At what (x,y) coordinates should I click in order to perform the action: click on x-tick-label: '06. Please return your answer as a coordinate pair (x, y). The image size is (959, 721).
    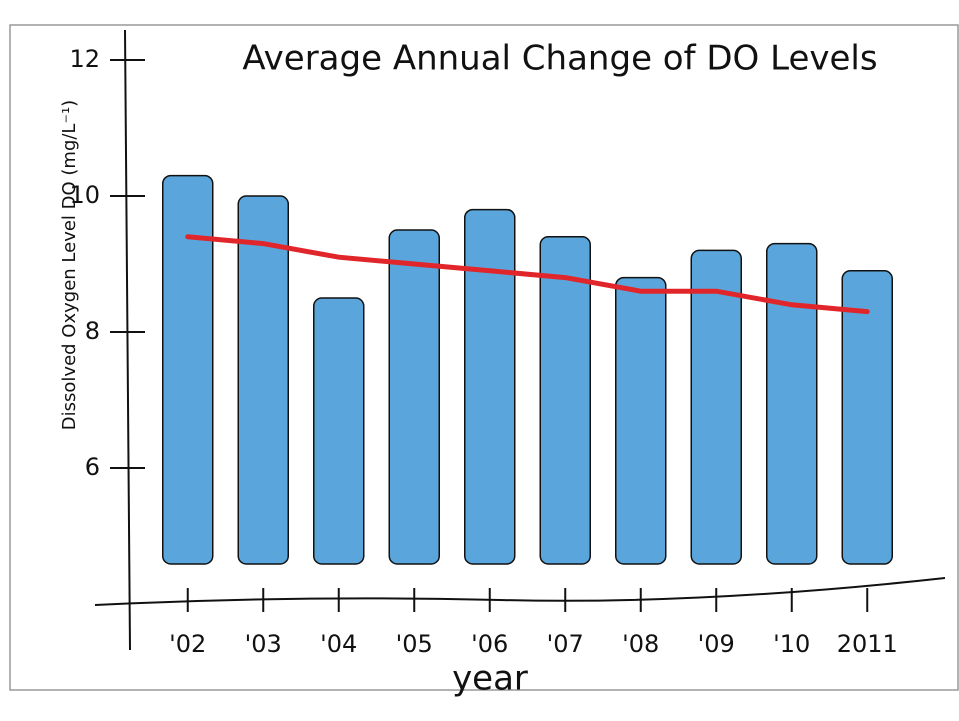
    Looking at the image, I should click on (489, 644).